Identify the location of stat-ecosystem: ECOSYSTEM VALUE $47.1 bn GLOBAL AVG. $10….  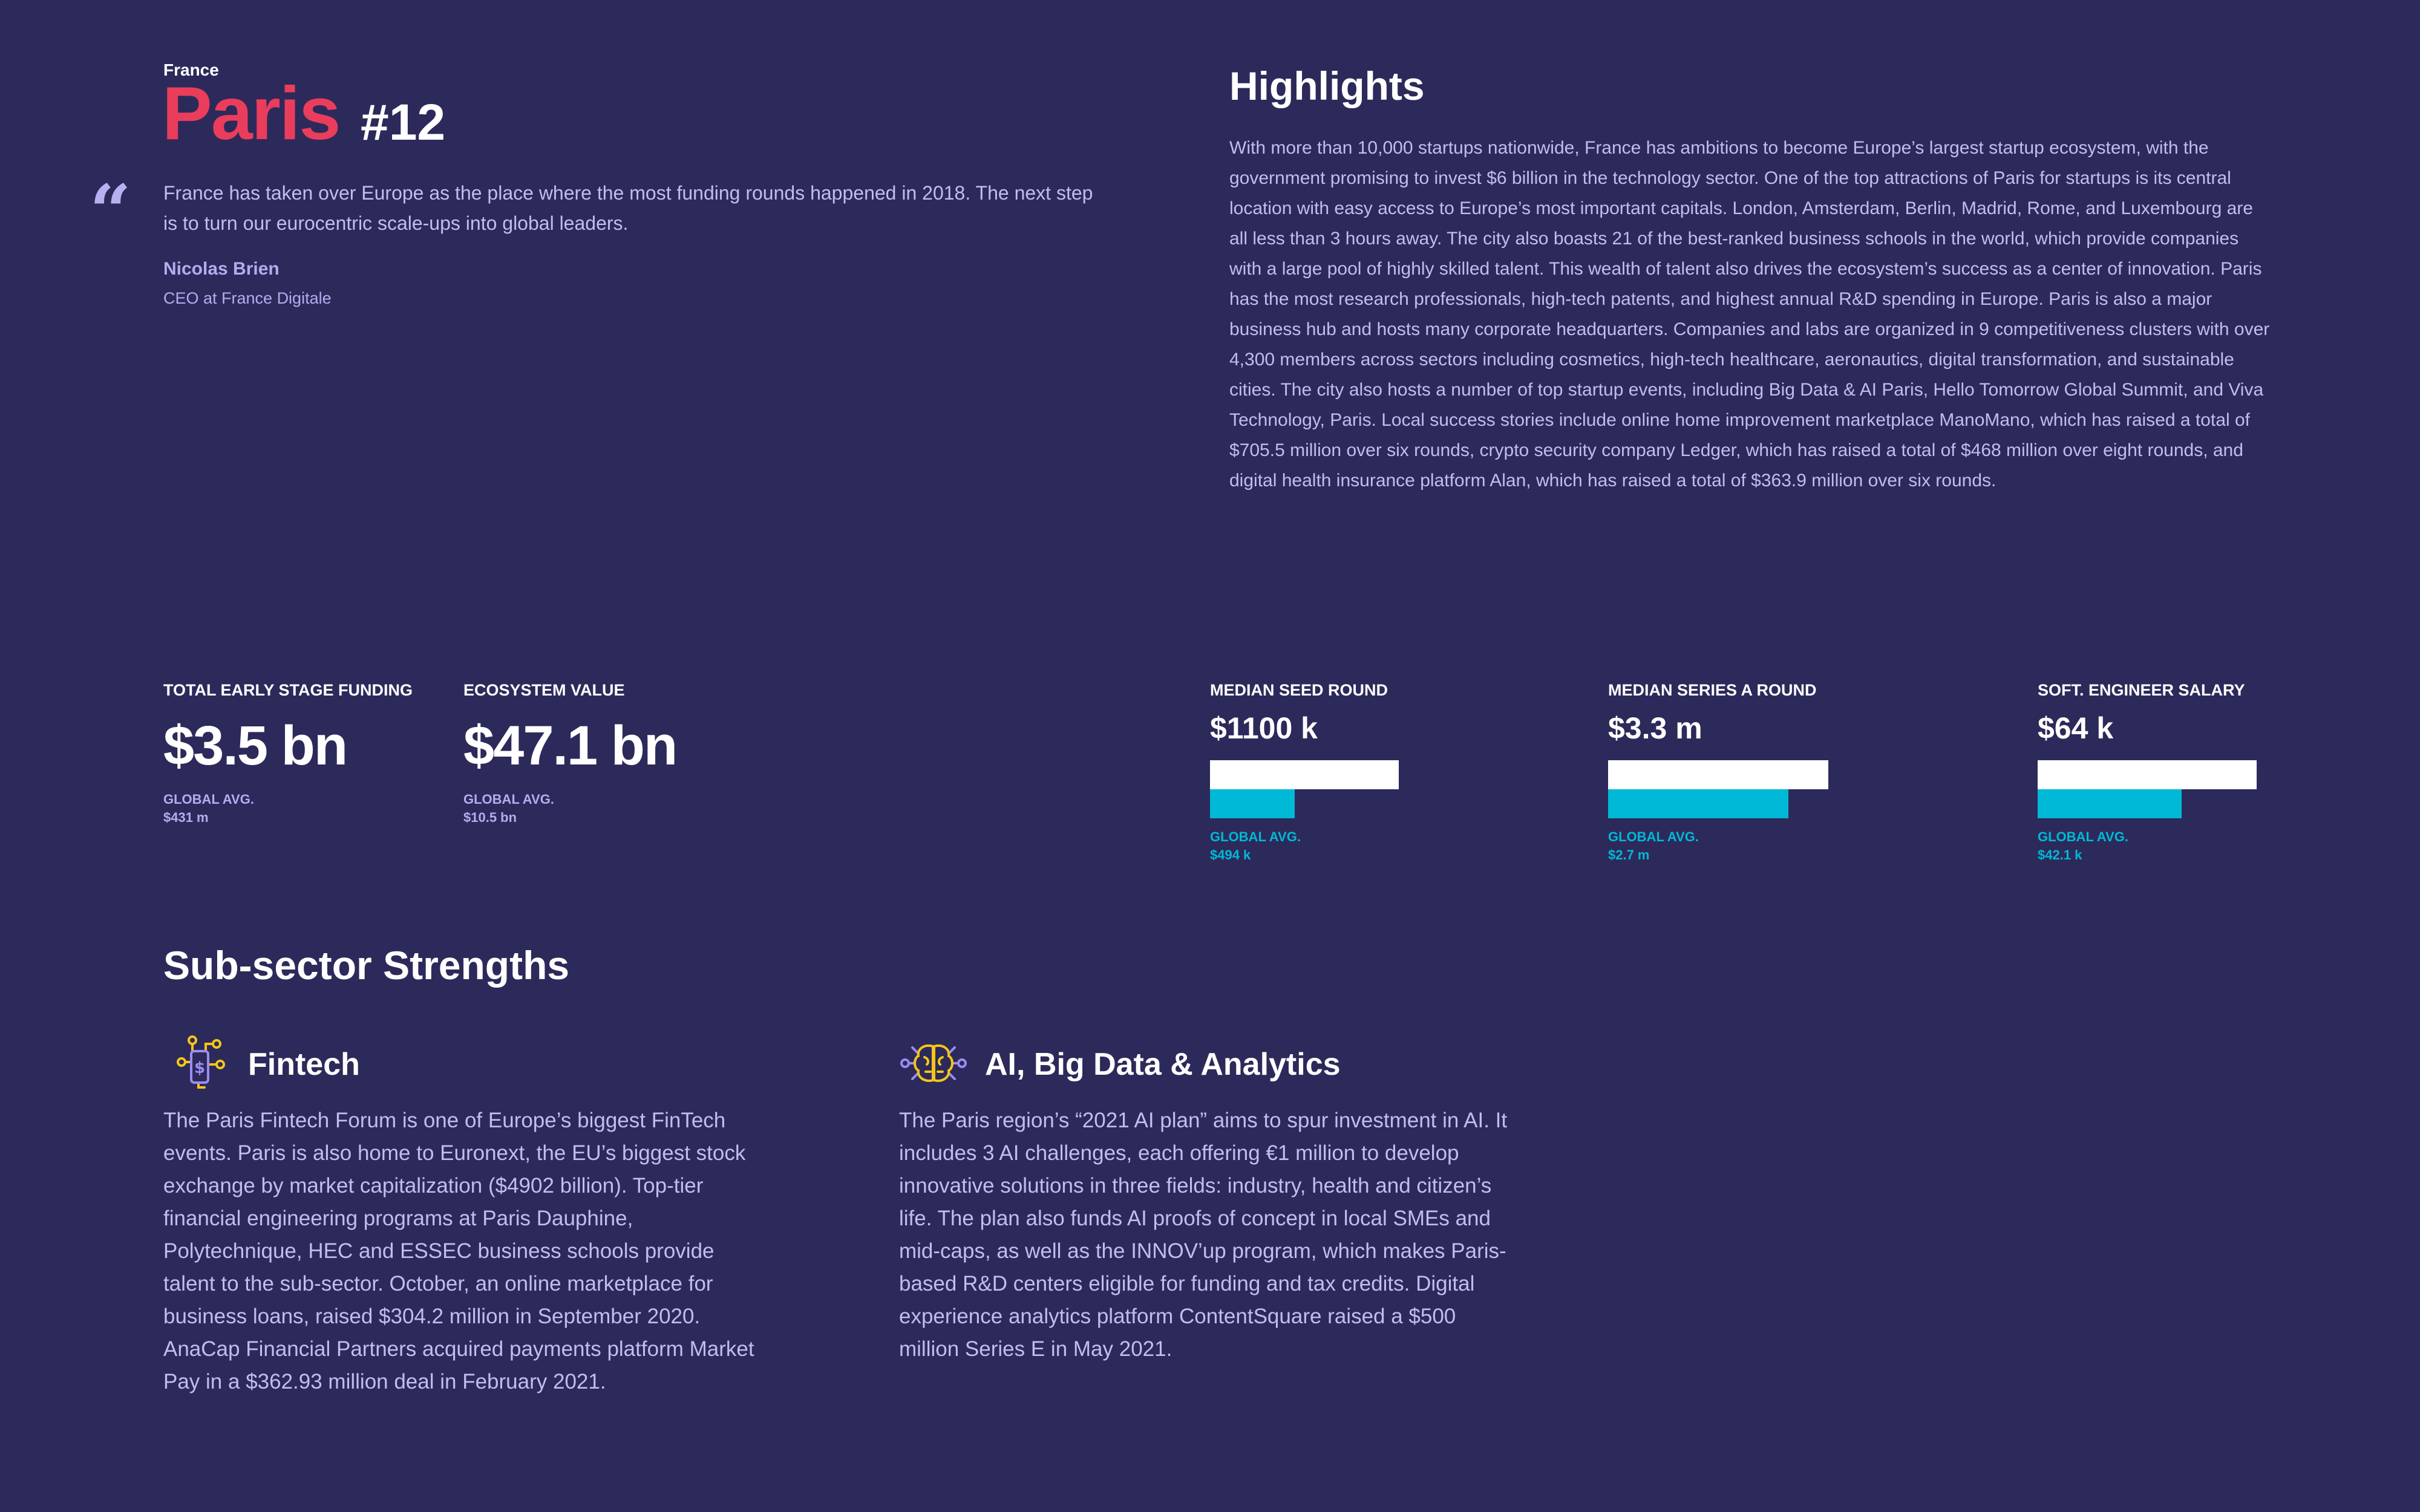
(570, 754).